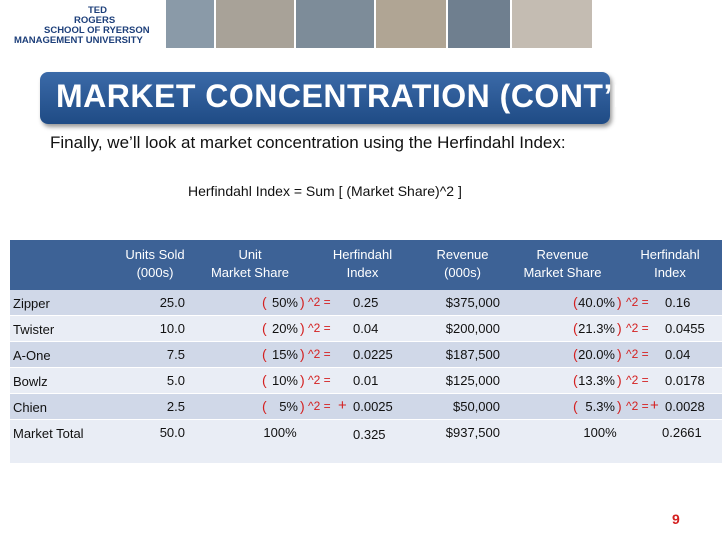 This screenshot has height=546, width=728. Describe the element at coordinates (596, 380) in the screenshot. I see `rev-share: 13.3%` at that location.